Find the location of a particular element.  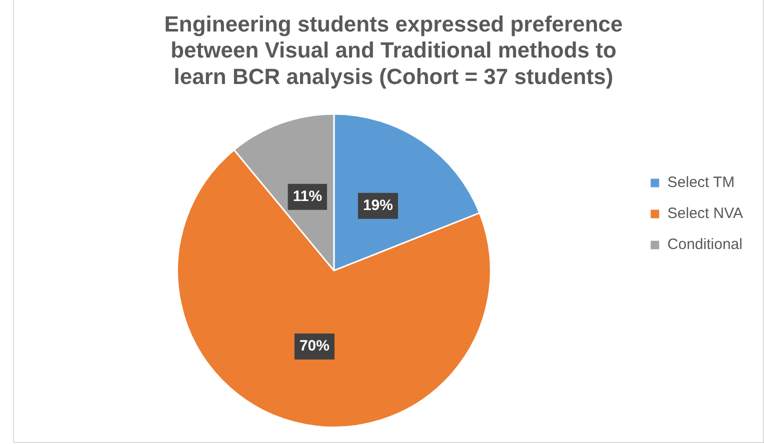

legend-label: Conditional is located at coordinates (704, 245).